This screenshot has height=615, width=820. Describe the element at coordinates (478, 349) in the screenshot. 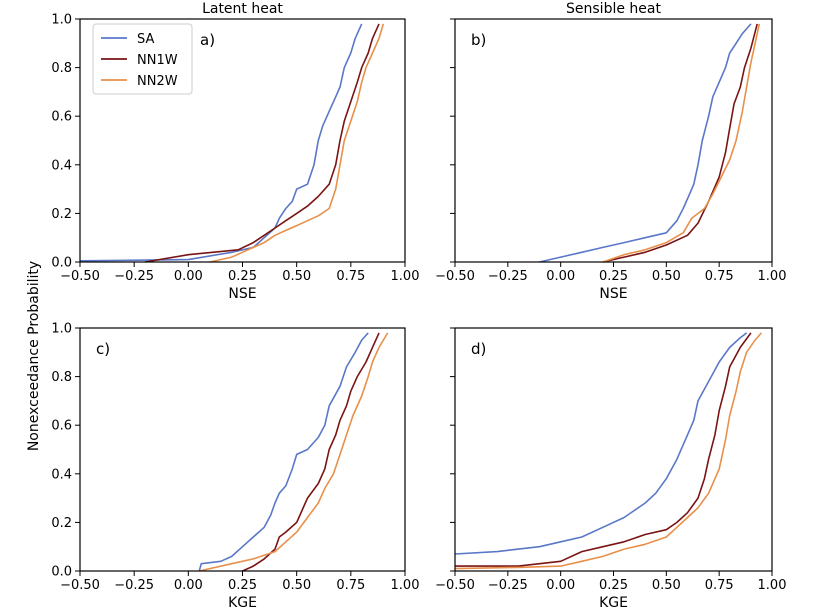

I see `panel-tag: d)` at that location.